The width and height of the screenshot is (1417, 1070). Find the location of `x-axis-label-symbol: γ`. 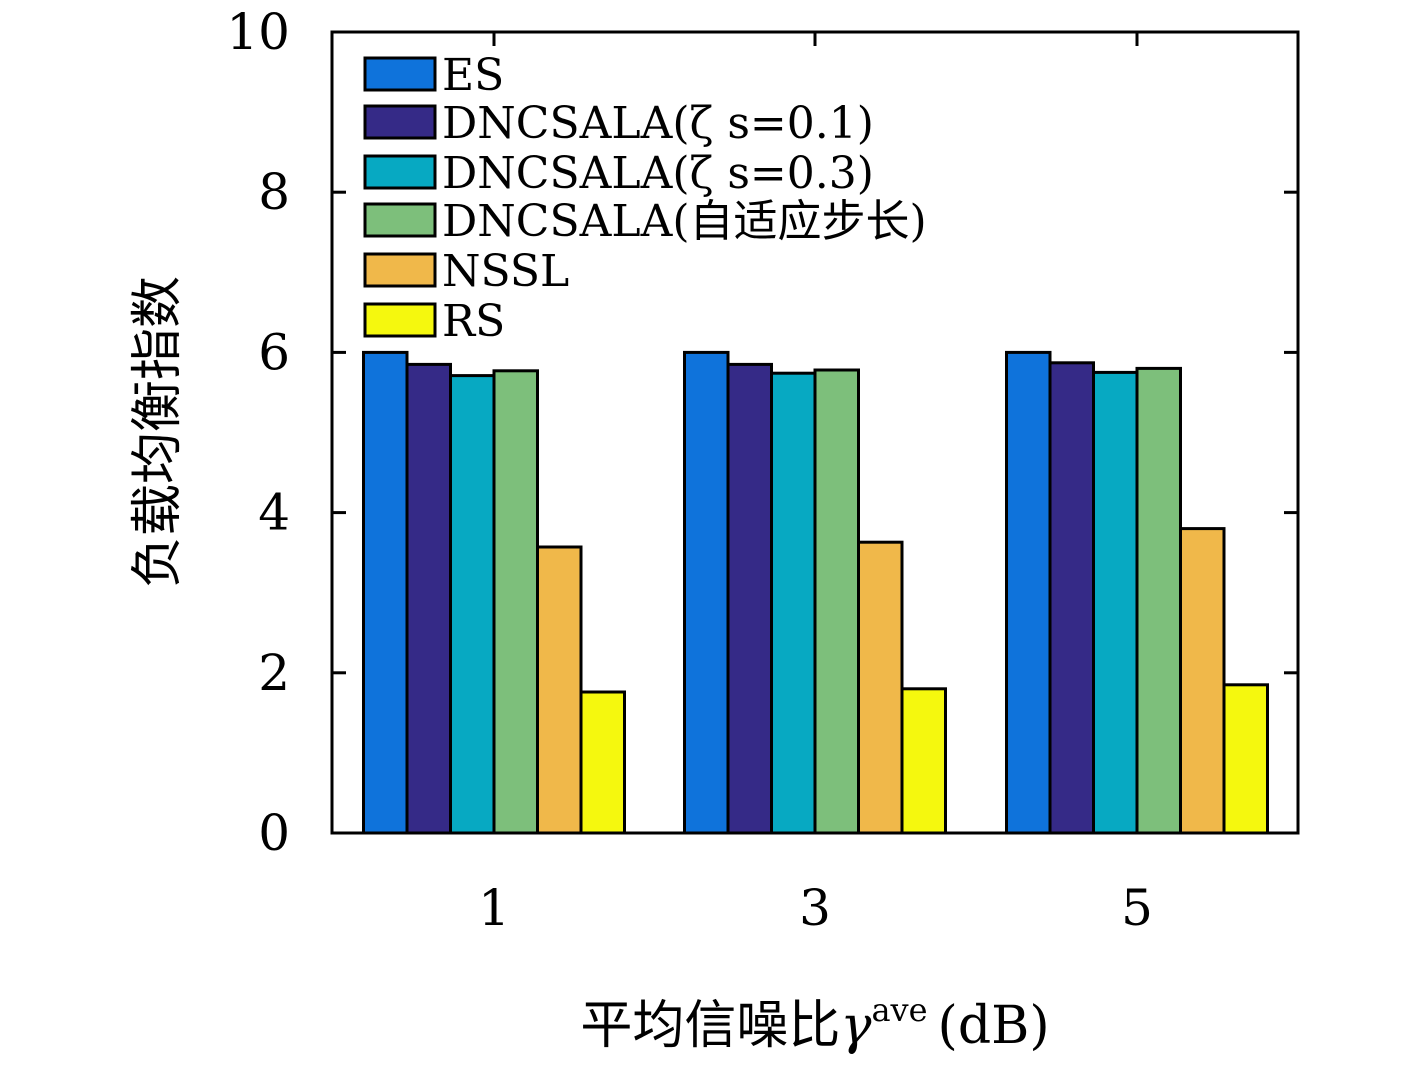

x-axis-label-symbol: γ is located at coordinates (856, 1026).